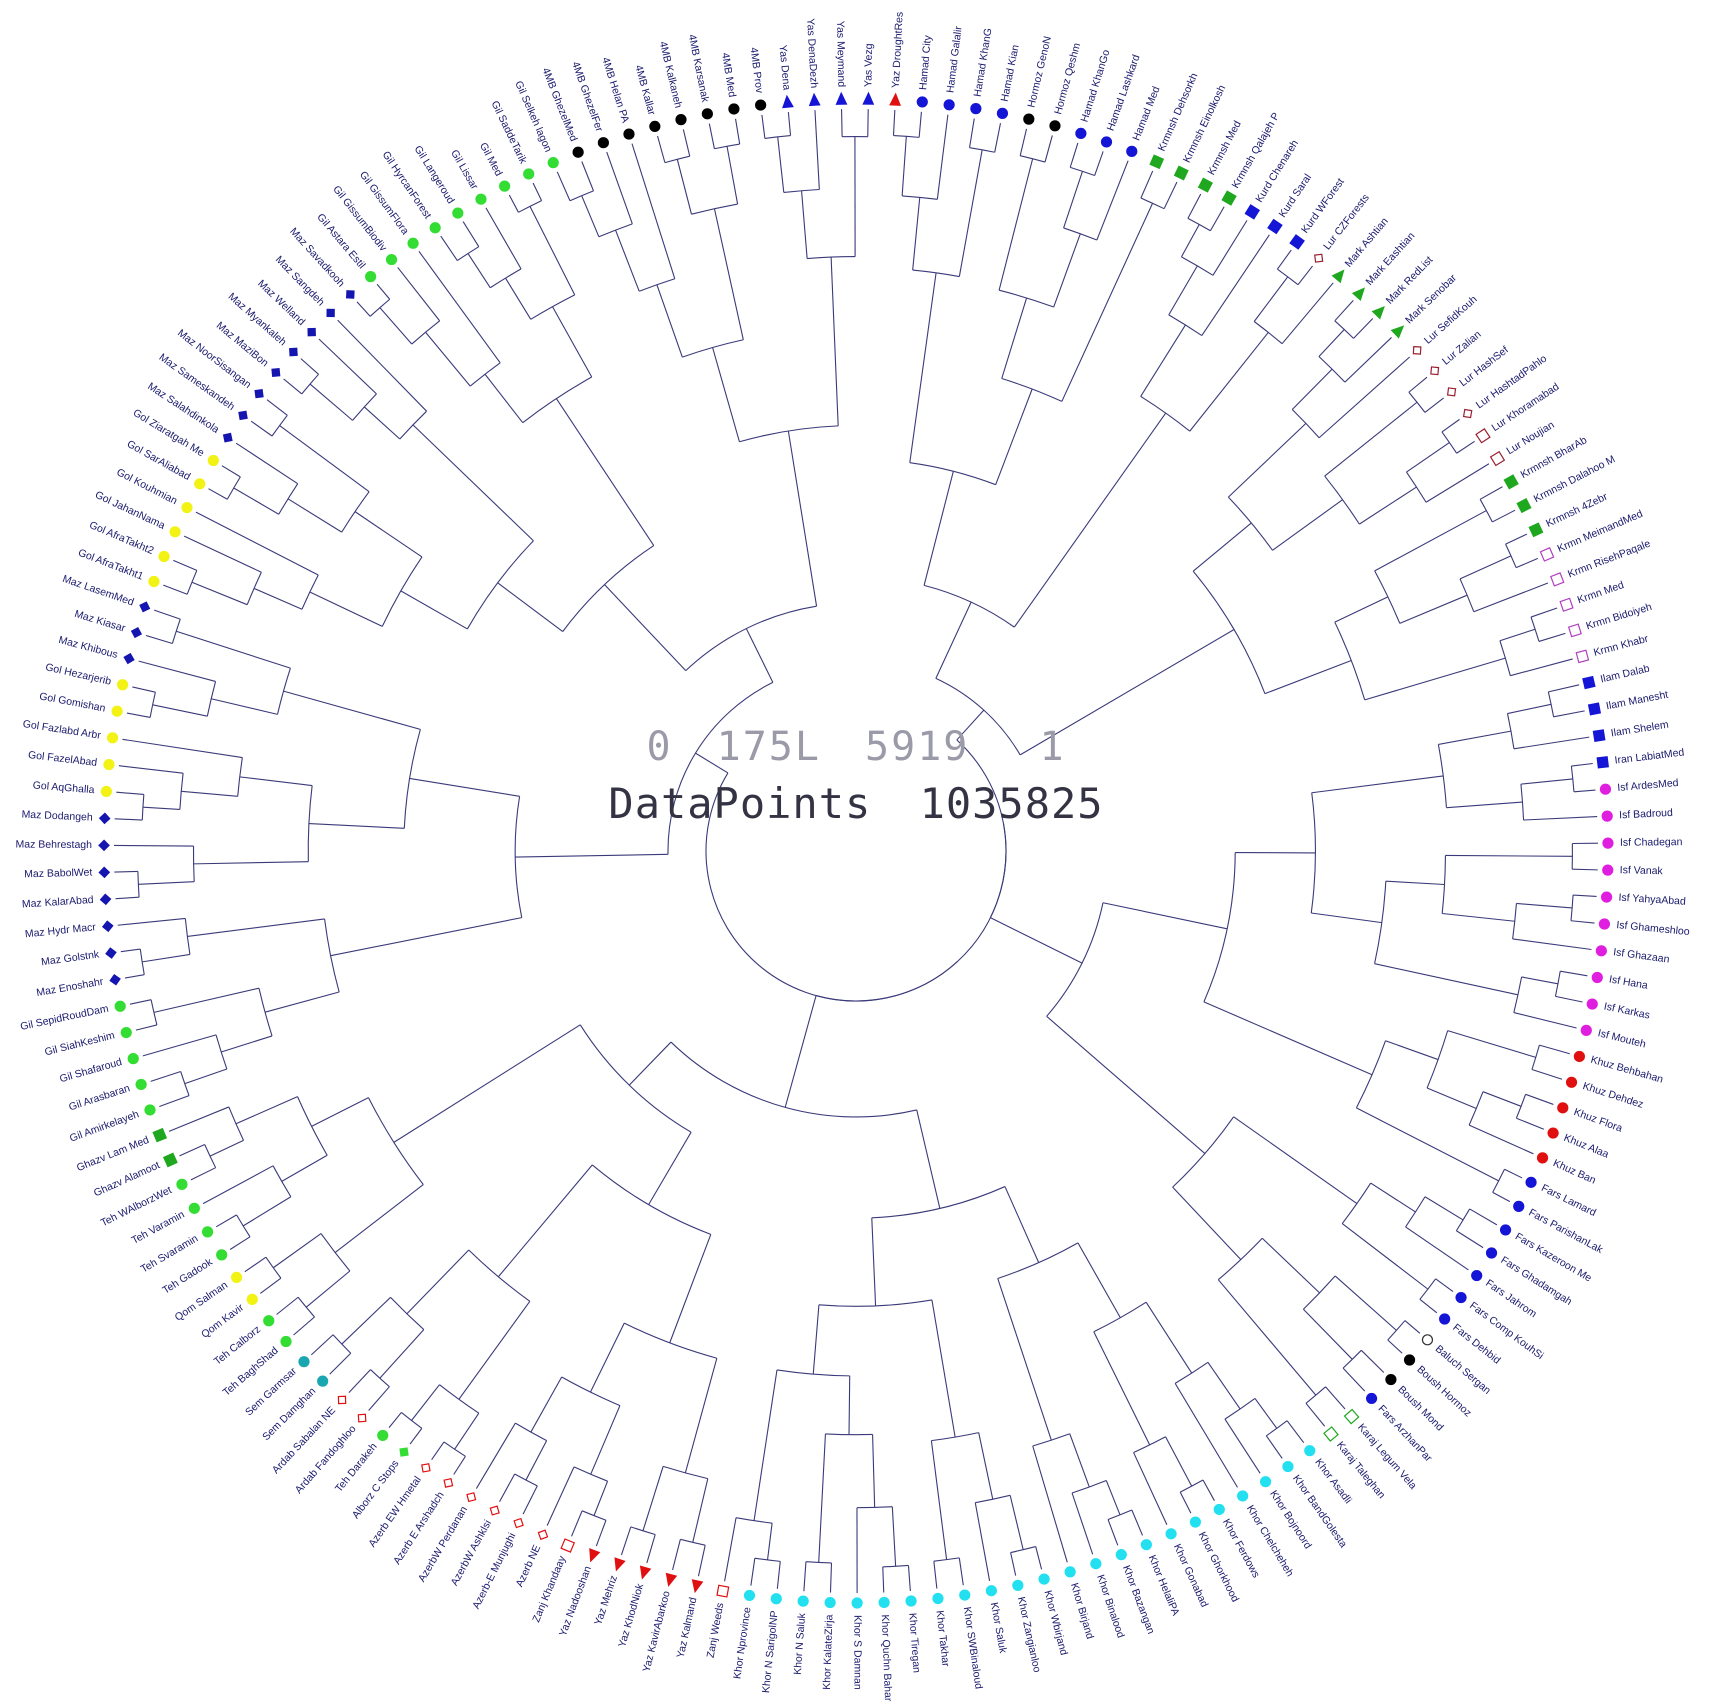  What do you see at coordinates (855, 747) in the screenshot?
I see `counter-readout: 0 175L 5919 1` at bounding box center [855, 747].